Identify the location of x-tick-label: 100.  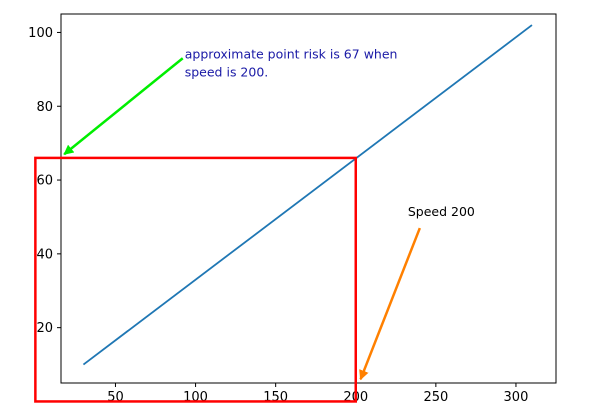
(195, 397).